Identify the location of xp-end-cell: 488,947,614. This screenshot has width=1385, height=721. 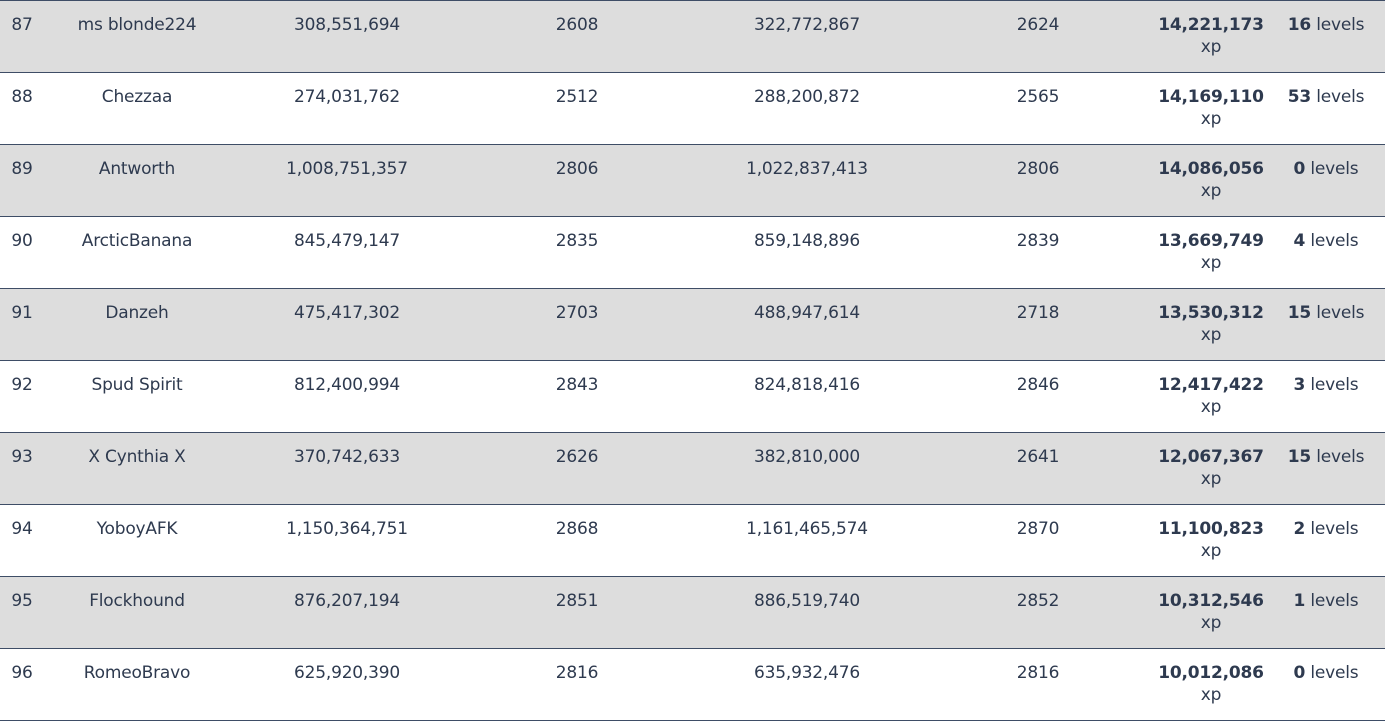
(807, 313).